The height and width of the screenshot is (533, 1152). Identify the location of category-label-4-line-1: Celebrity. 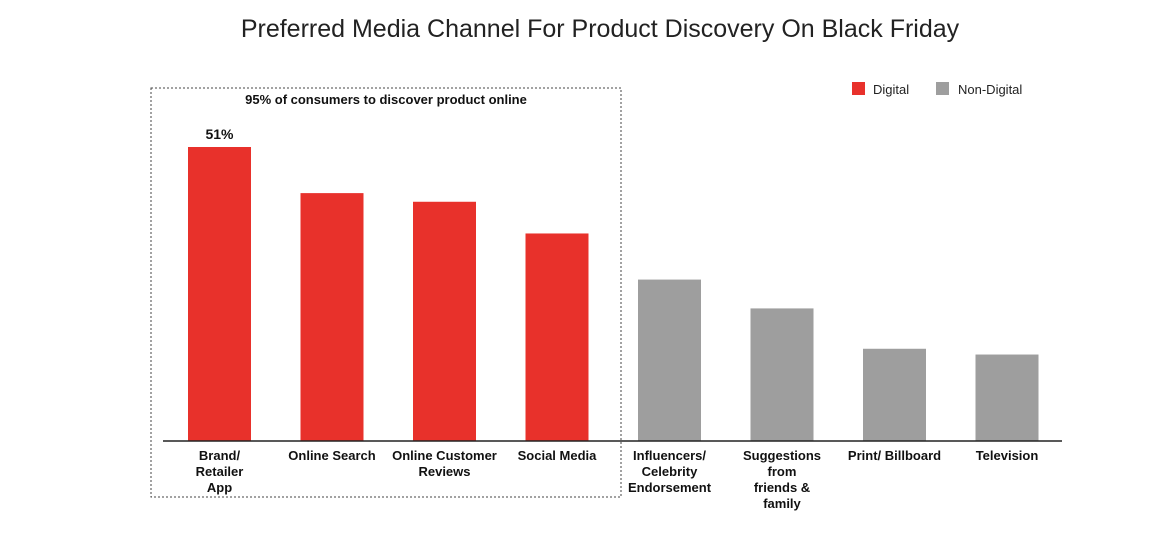
(670, 471).